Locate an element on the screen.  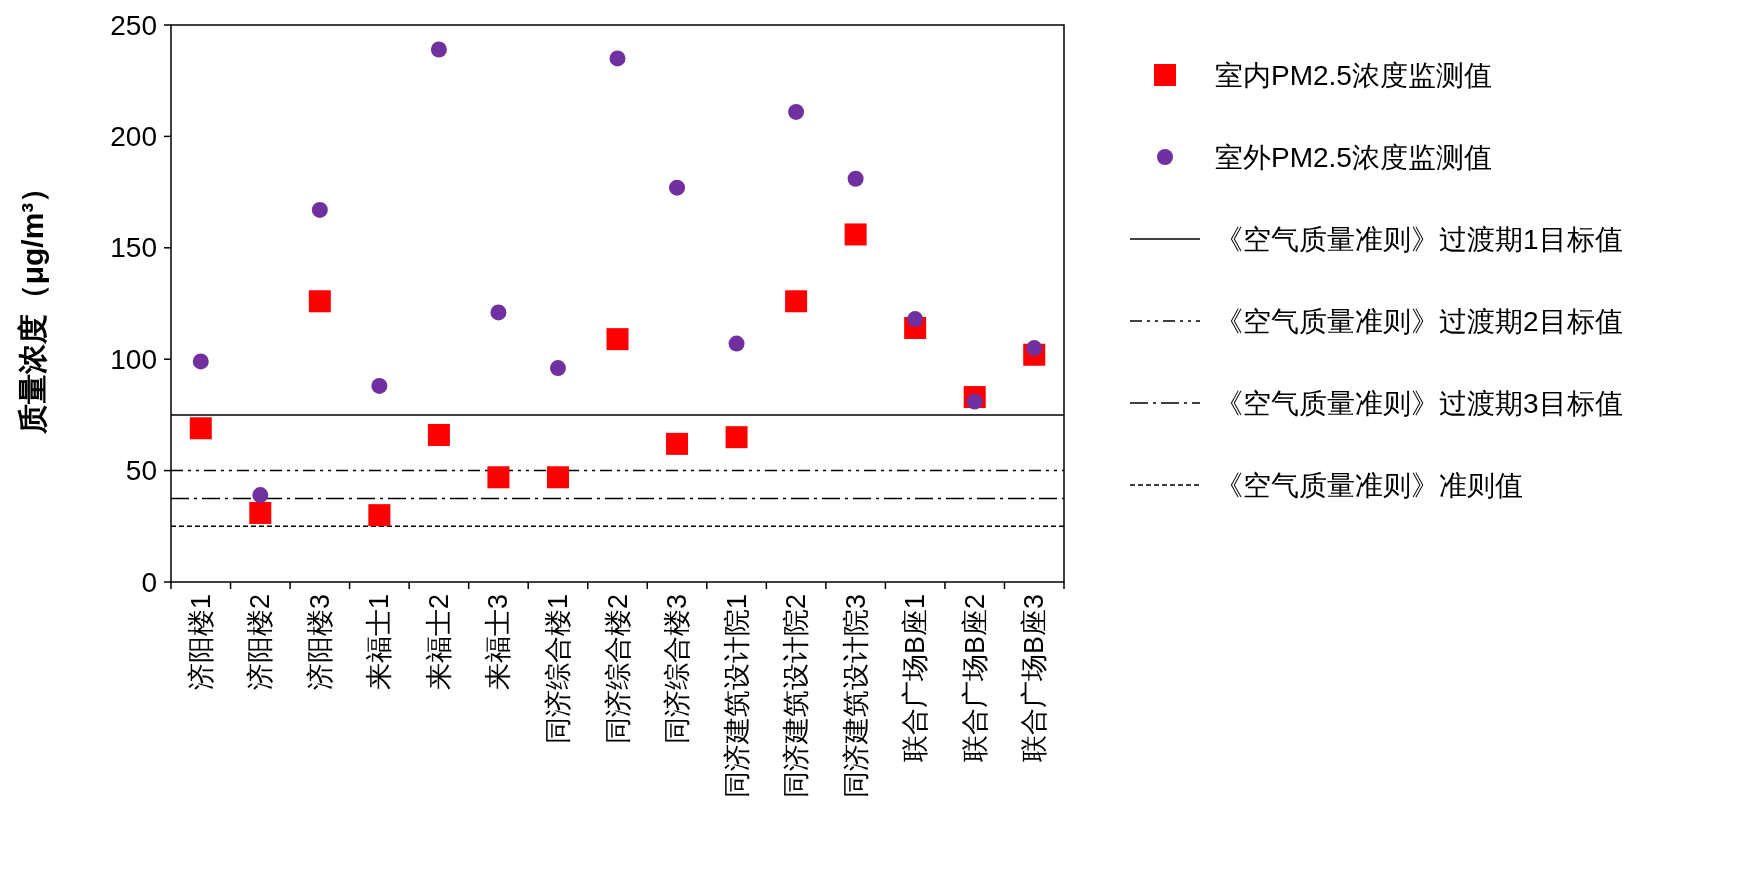
x-tick-label: 济阳楼2 is located at coordinates (260, 642).